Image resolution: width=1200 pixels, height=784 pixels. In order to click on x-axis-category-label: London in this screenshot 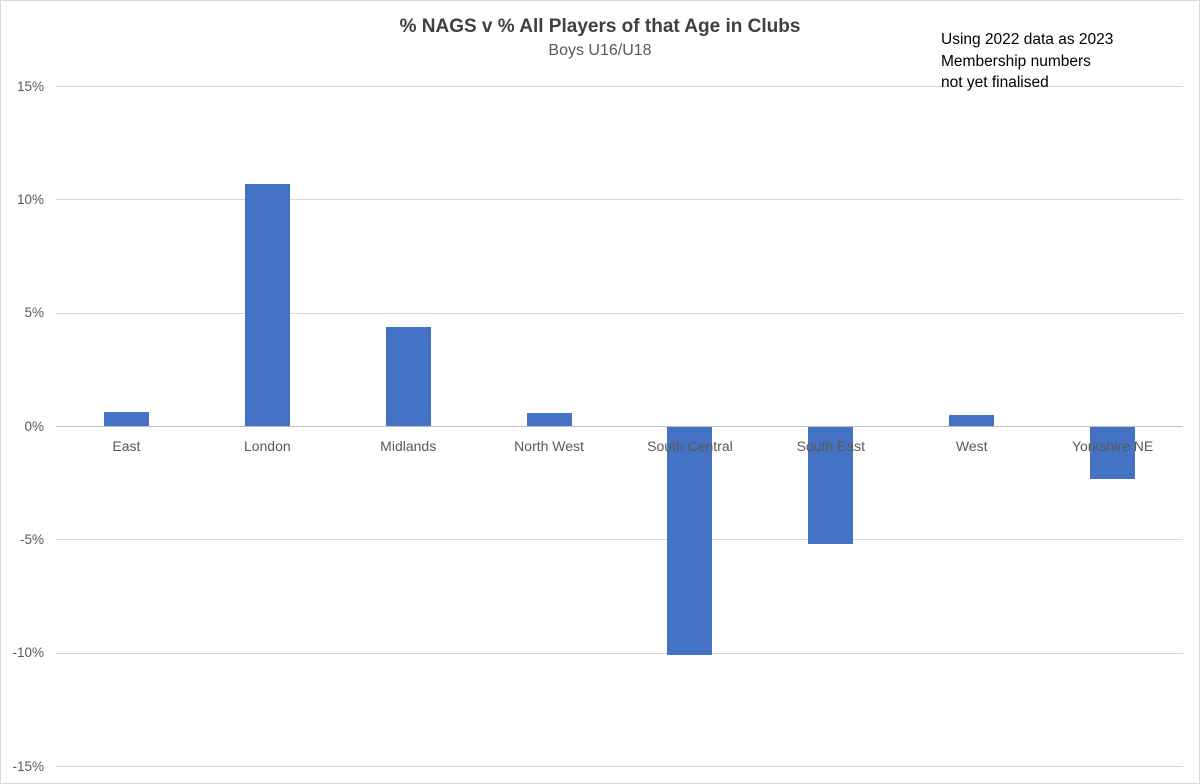, I will do `click(267, 446)`.